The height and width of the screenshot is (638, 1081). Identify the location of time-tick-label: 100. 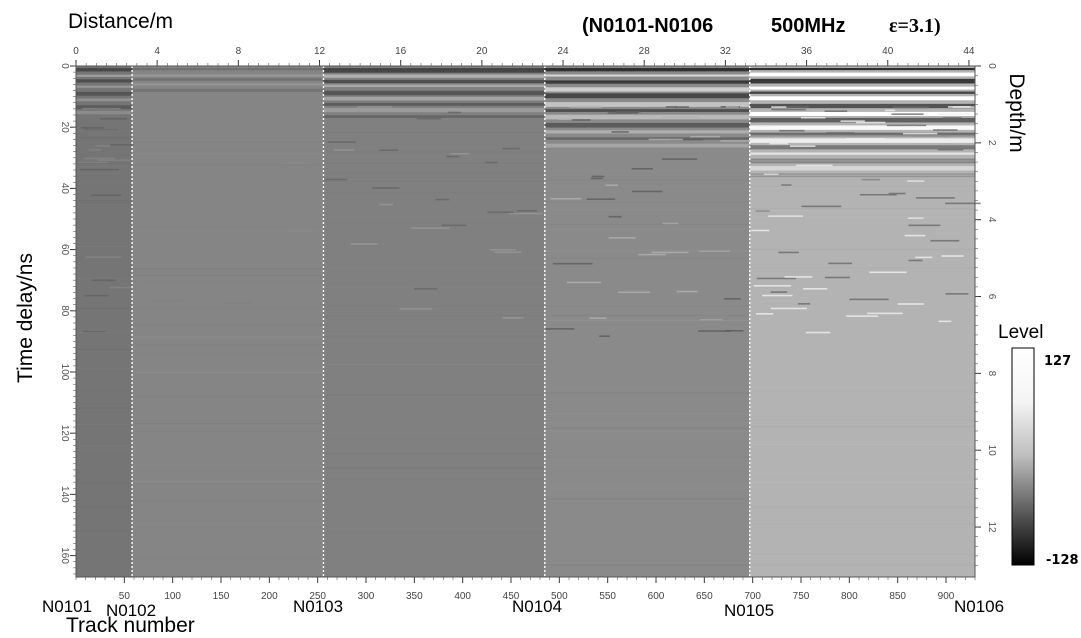
(64, 372).